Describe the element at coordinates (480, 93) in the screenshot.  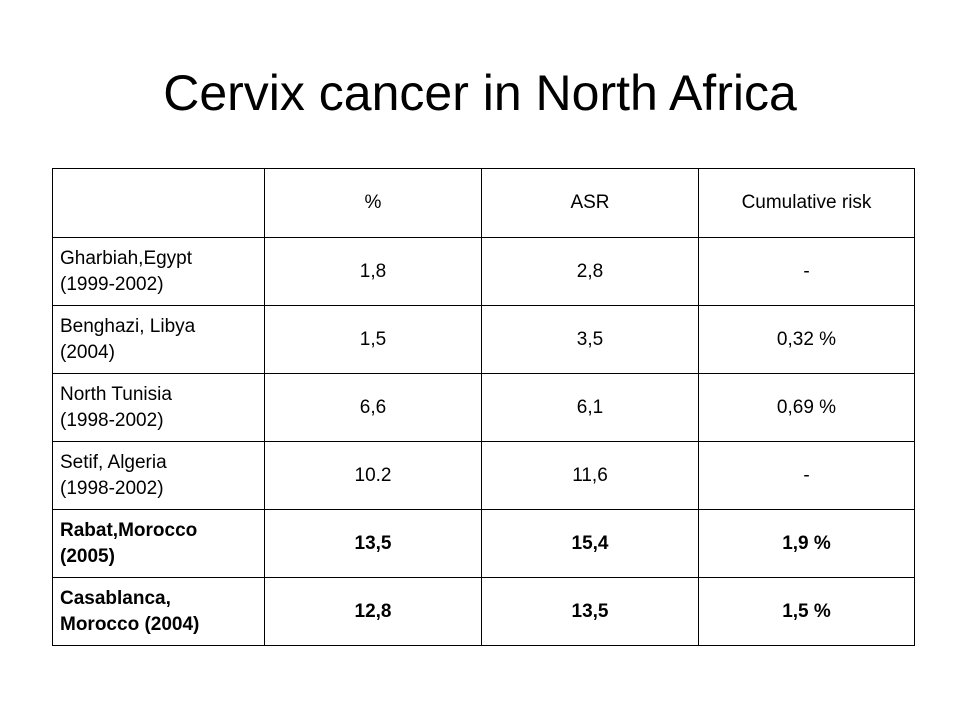
I see `slide-title: Cervix cancer in North Africa` at that location.